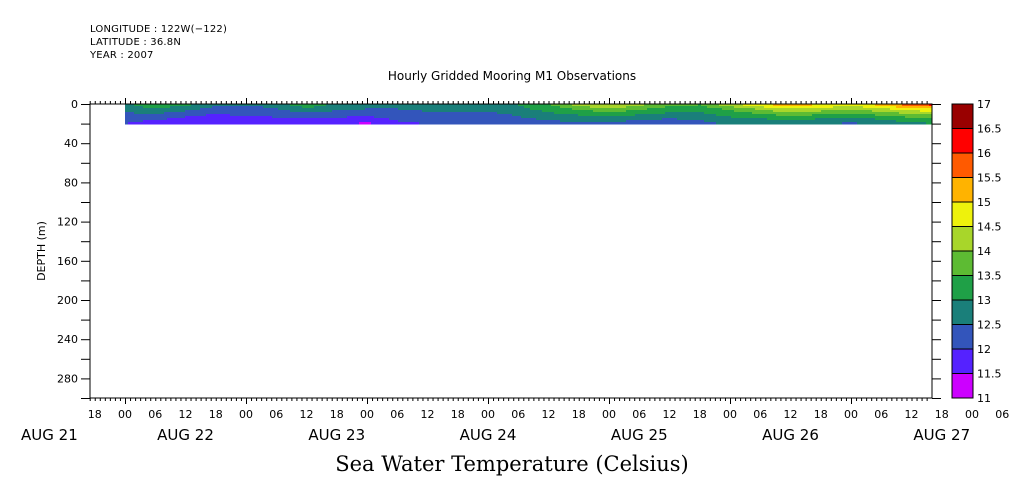 This screenshot has height=504, width=1009. Describe the element at coordinates (984, 153) in the screenshot. I see `colorbar-label: 16` at that location.